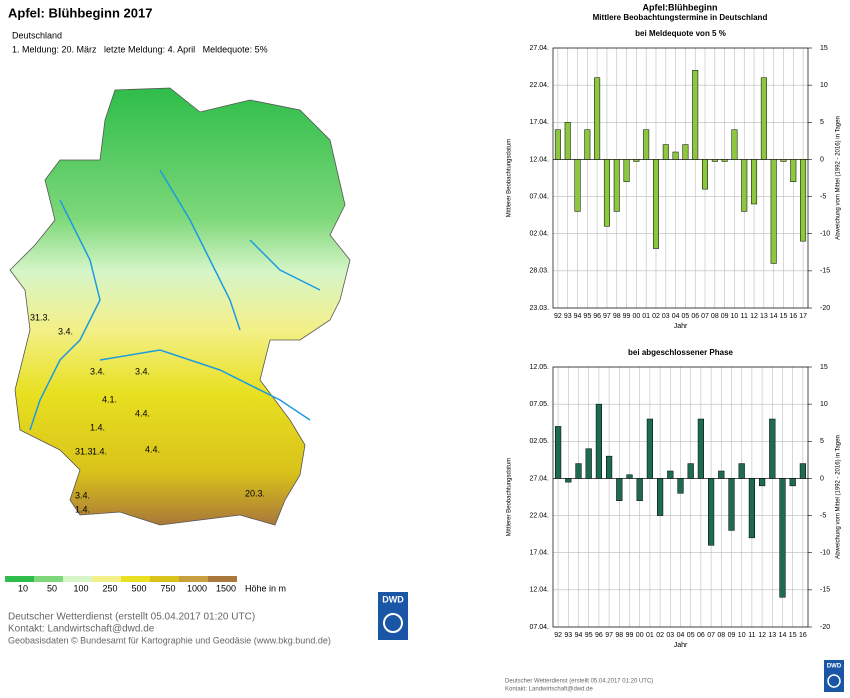 This screenshot has width=850, height=698. I want to click on x-tick-label: 98, so click(617, 316).